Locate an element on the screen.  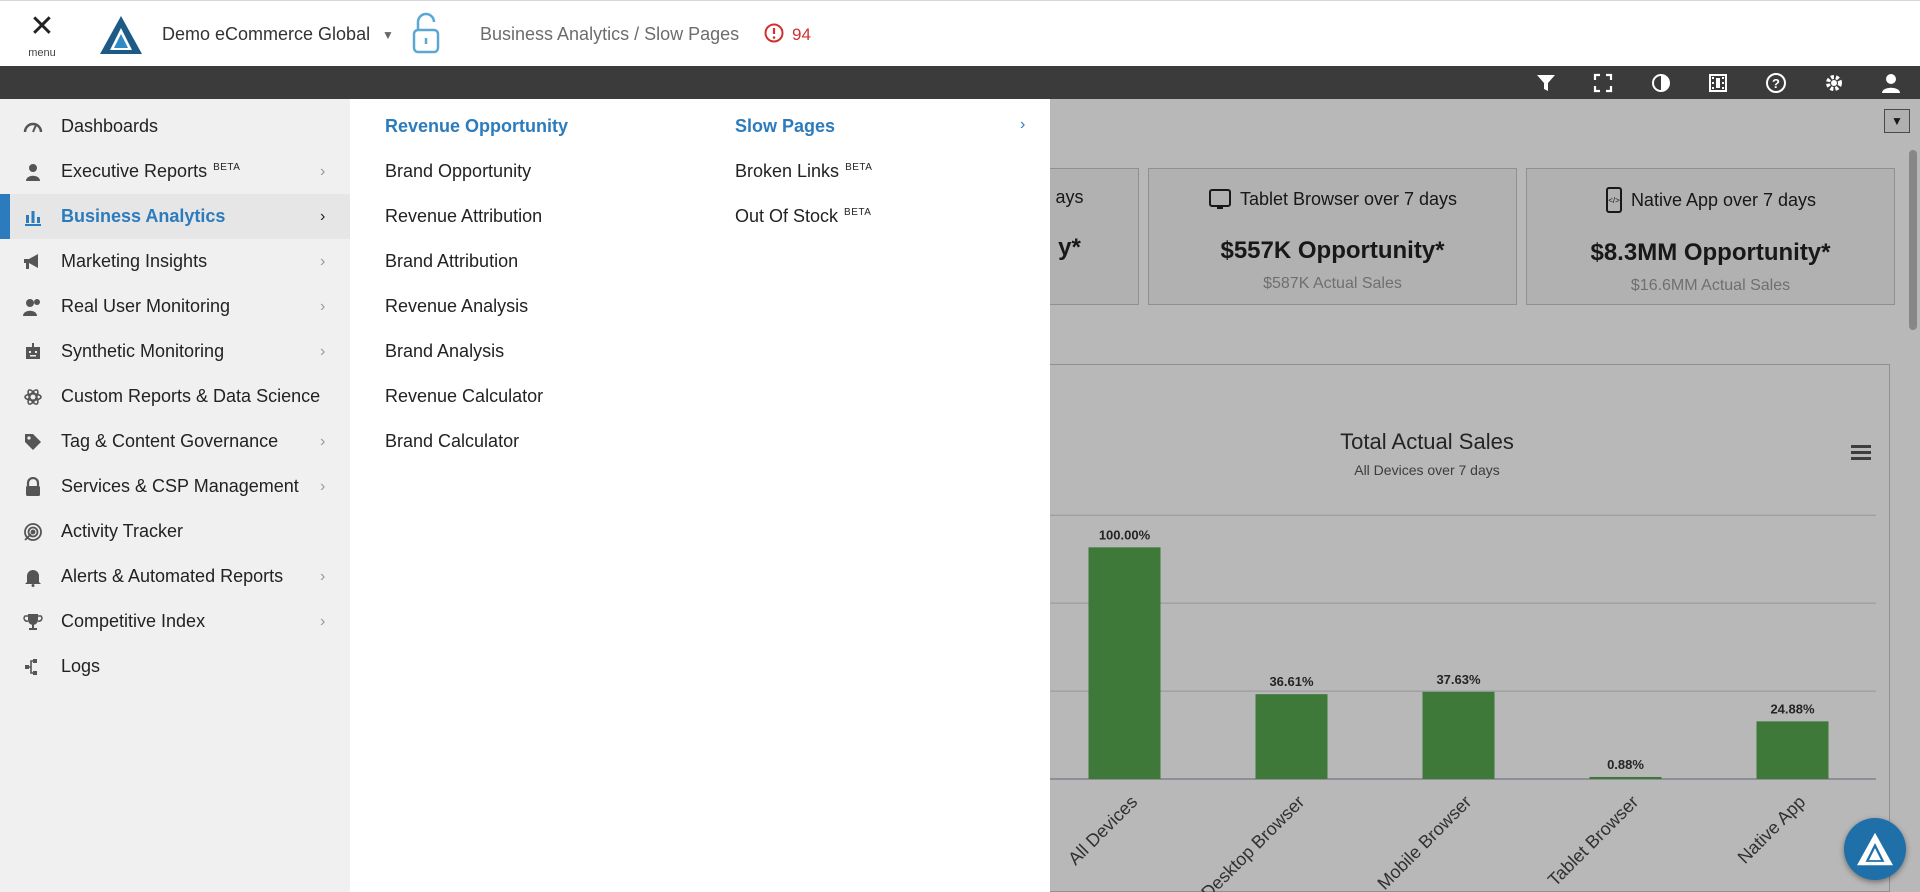
alert-count: 94 is located at coordinates (801, 34).